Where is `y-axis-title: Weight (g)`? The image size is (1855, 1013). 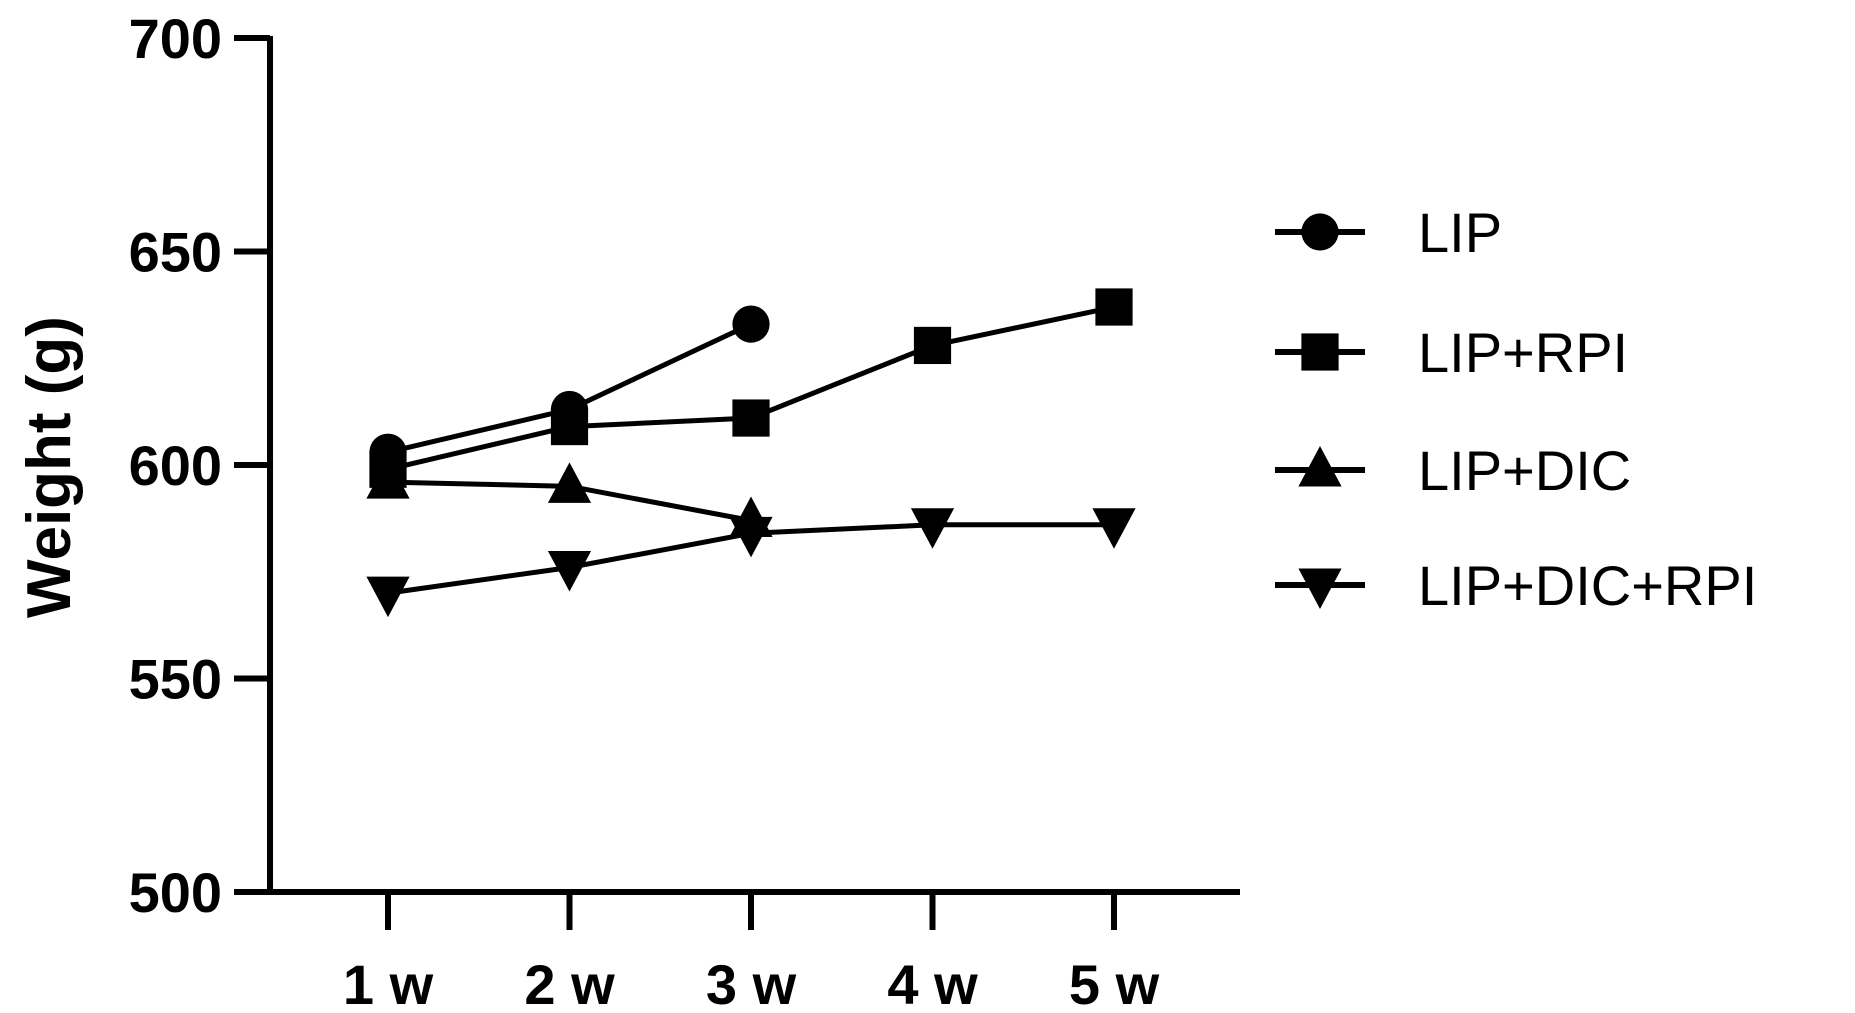
y-axis-title: Weight (g) is located at coordinates (49, 467).